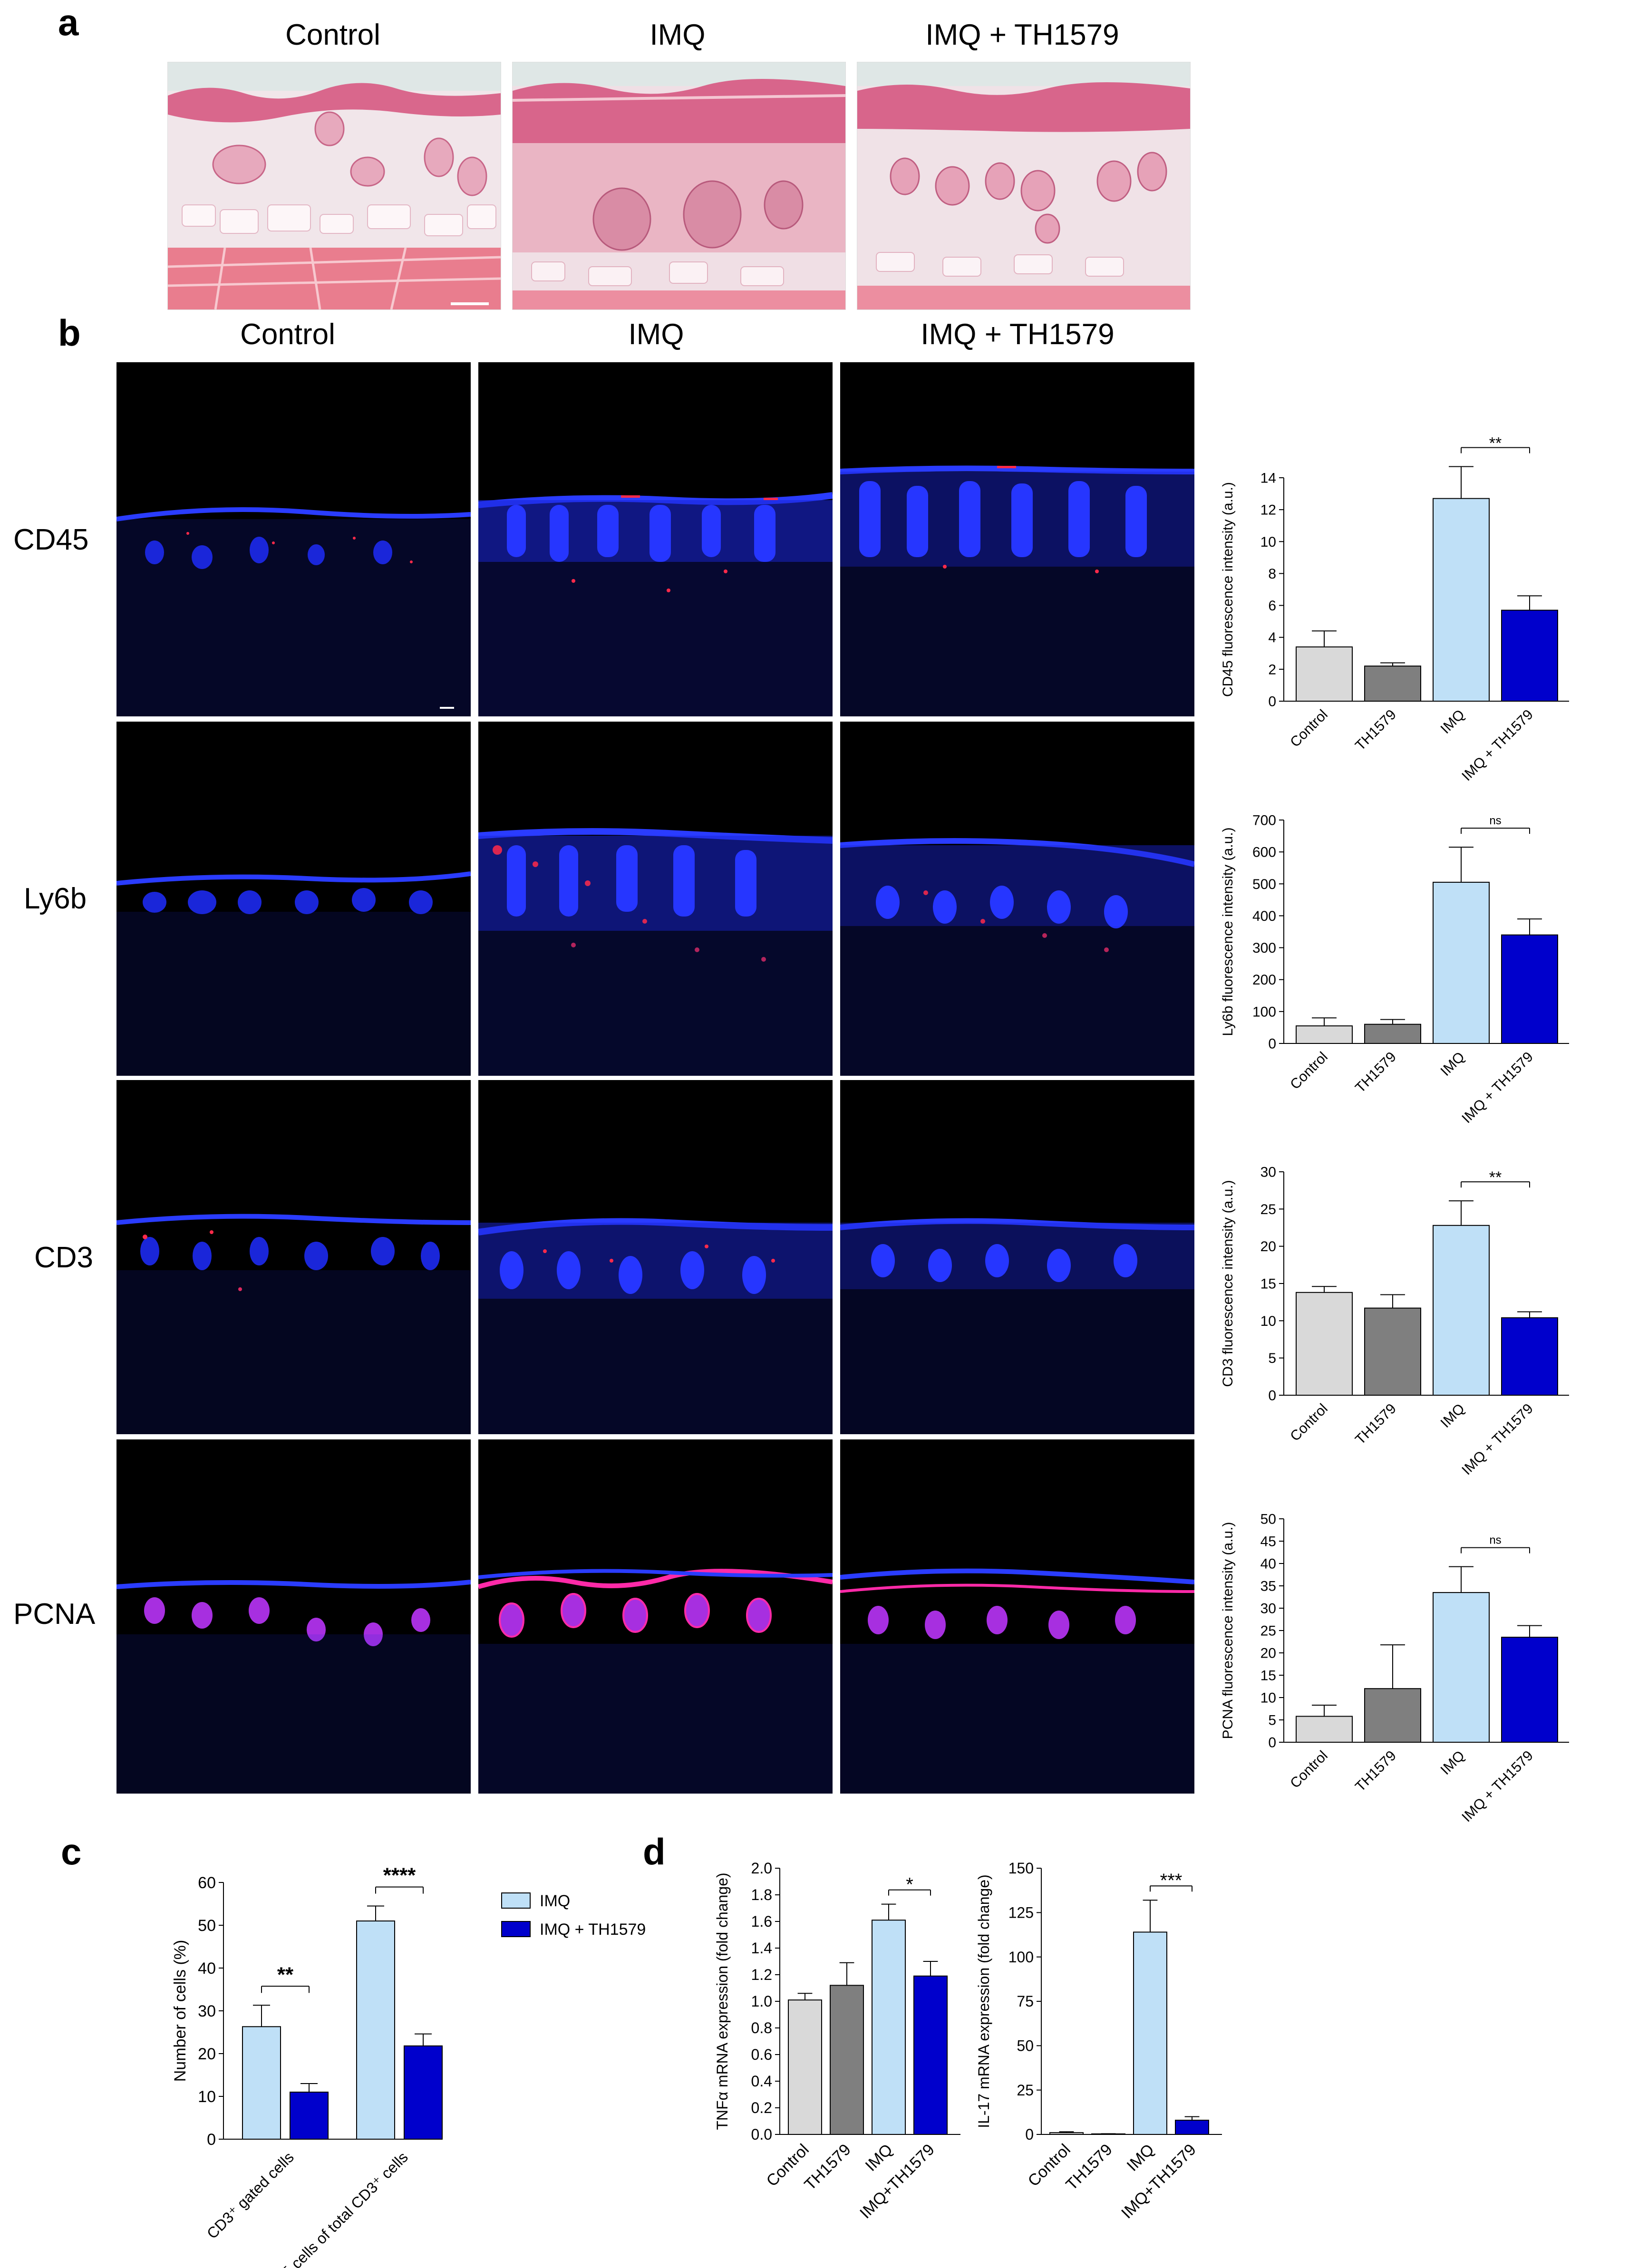 The width and height of the screenshot is (1648, 2268). What do you see at coordinates (68, 22) in the screenshot?
I see `panel-a-letter: a` at bounding box center [68, 22].